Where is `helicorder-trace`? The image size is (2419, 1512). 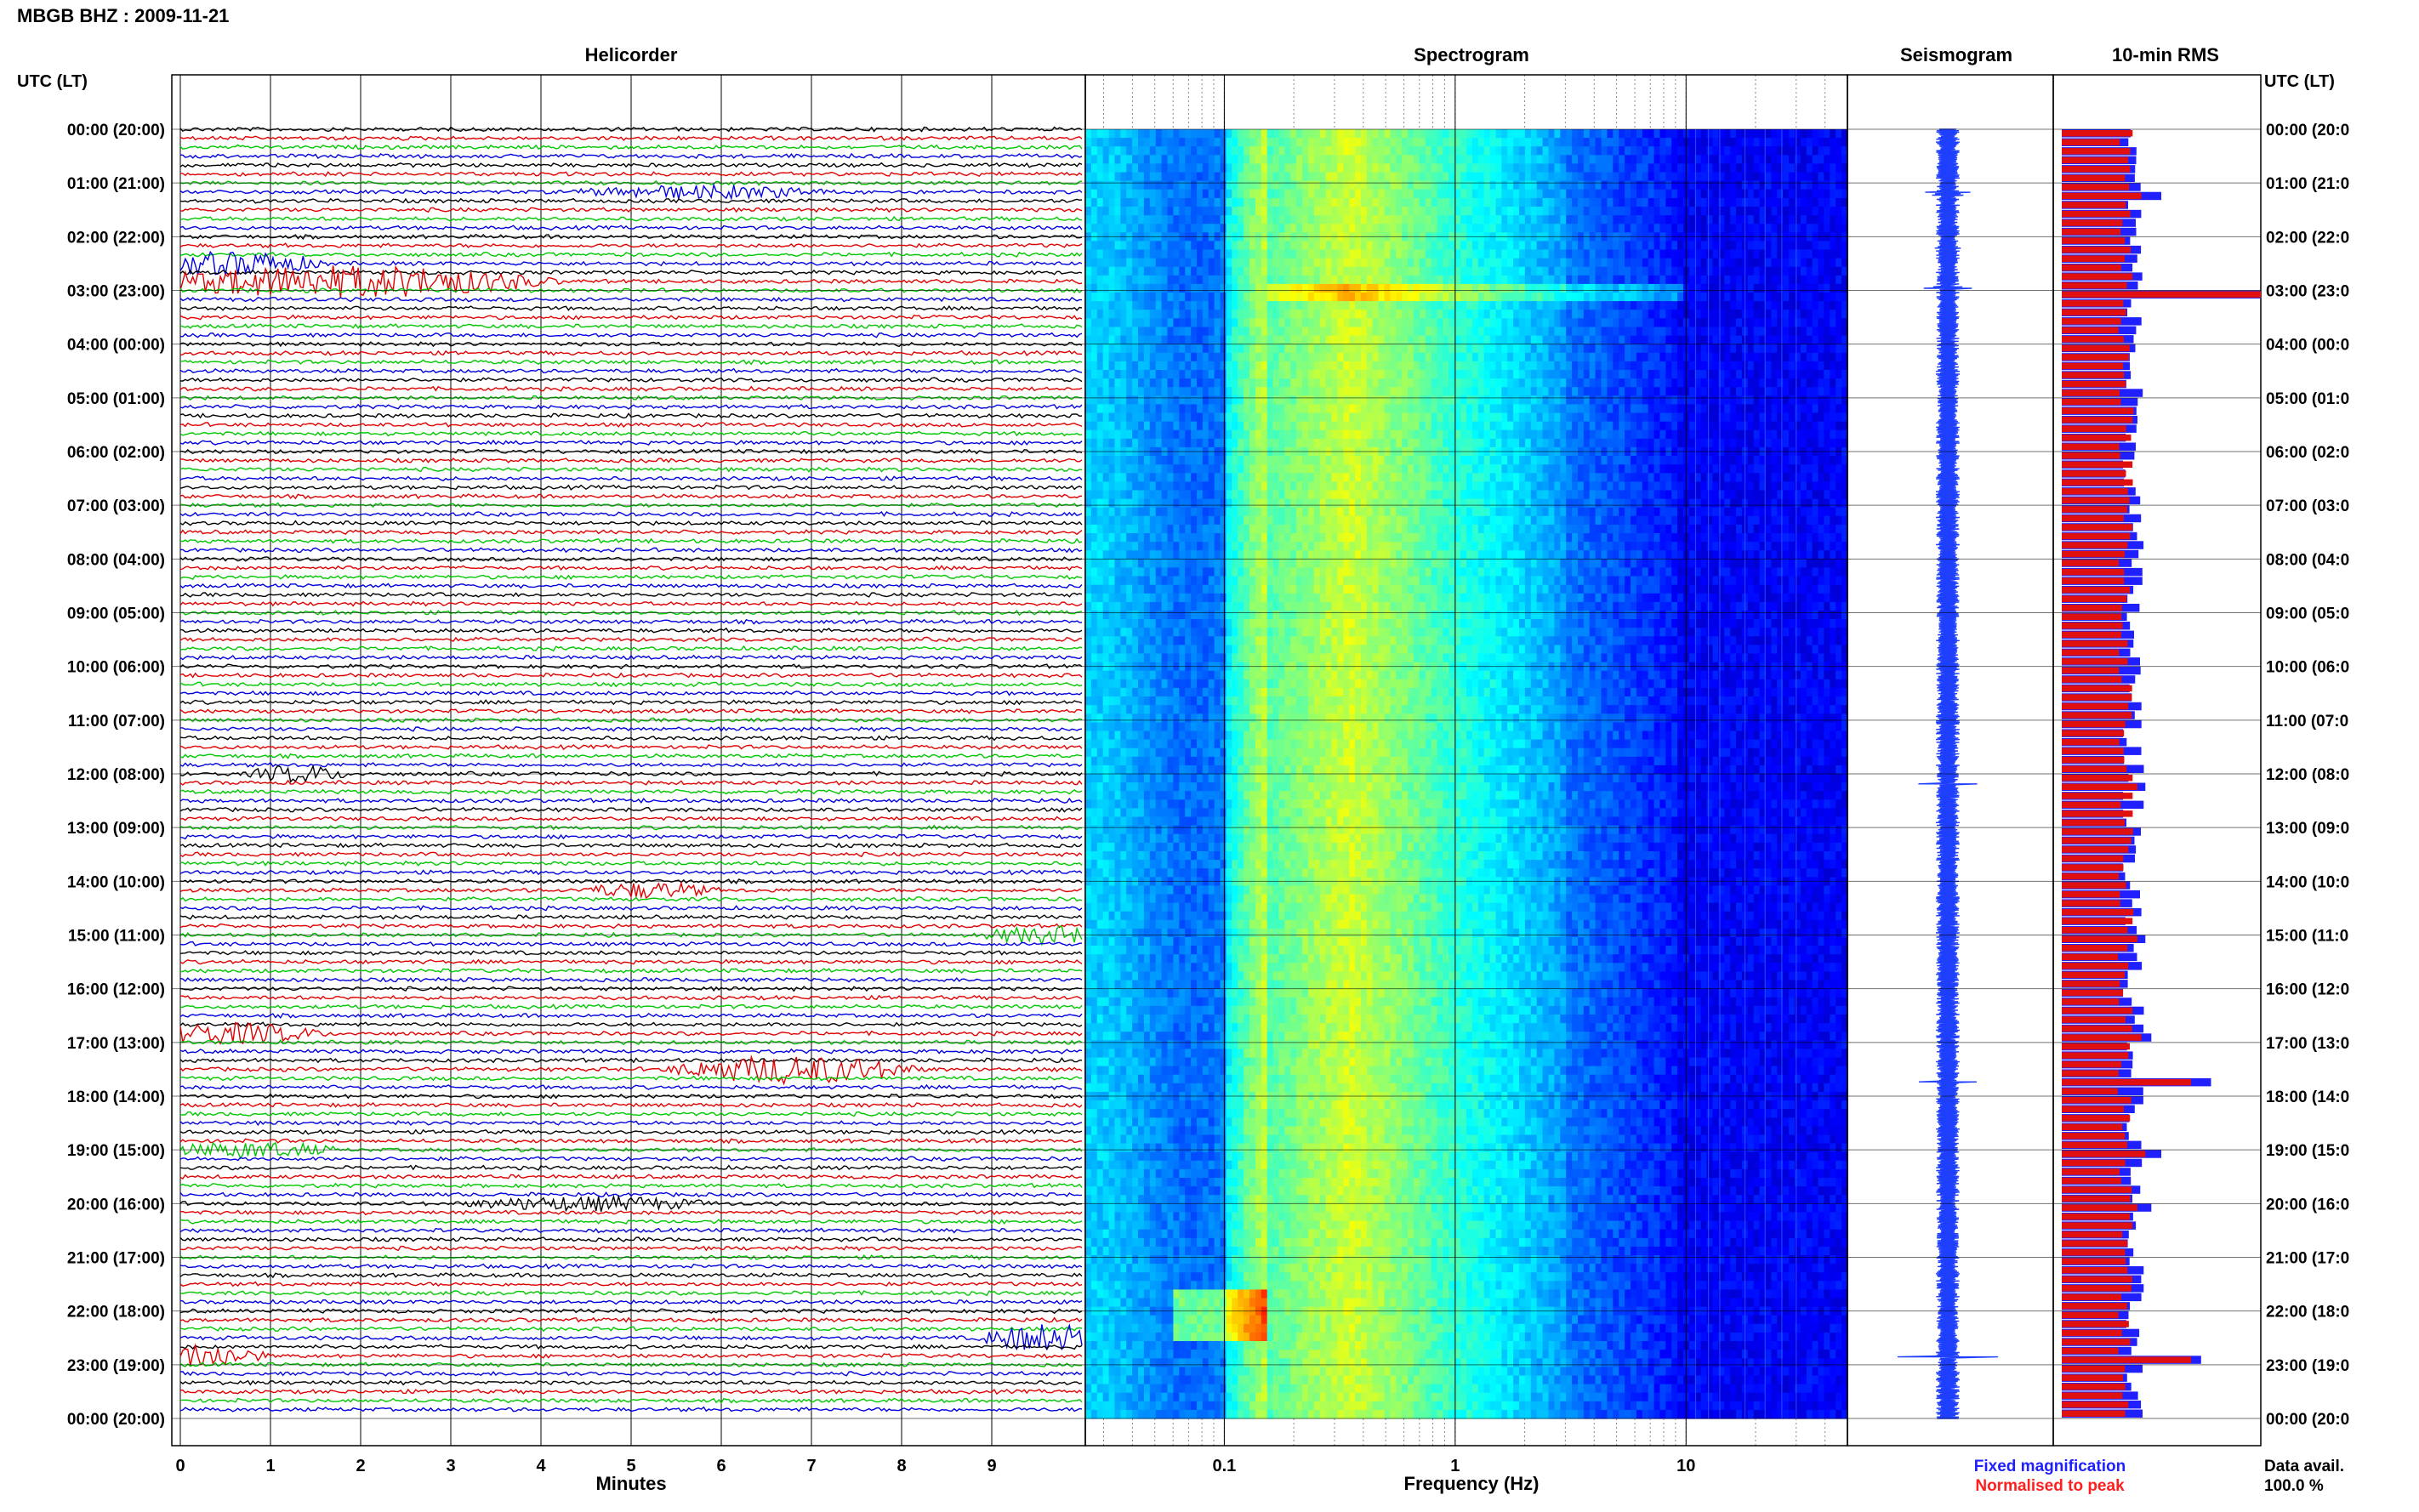 helicorder-trace is located at coordinates (631, 898).